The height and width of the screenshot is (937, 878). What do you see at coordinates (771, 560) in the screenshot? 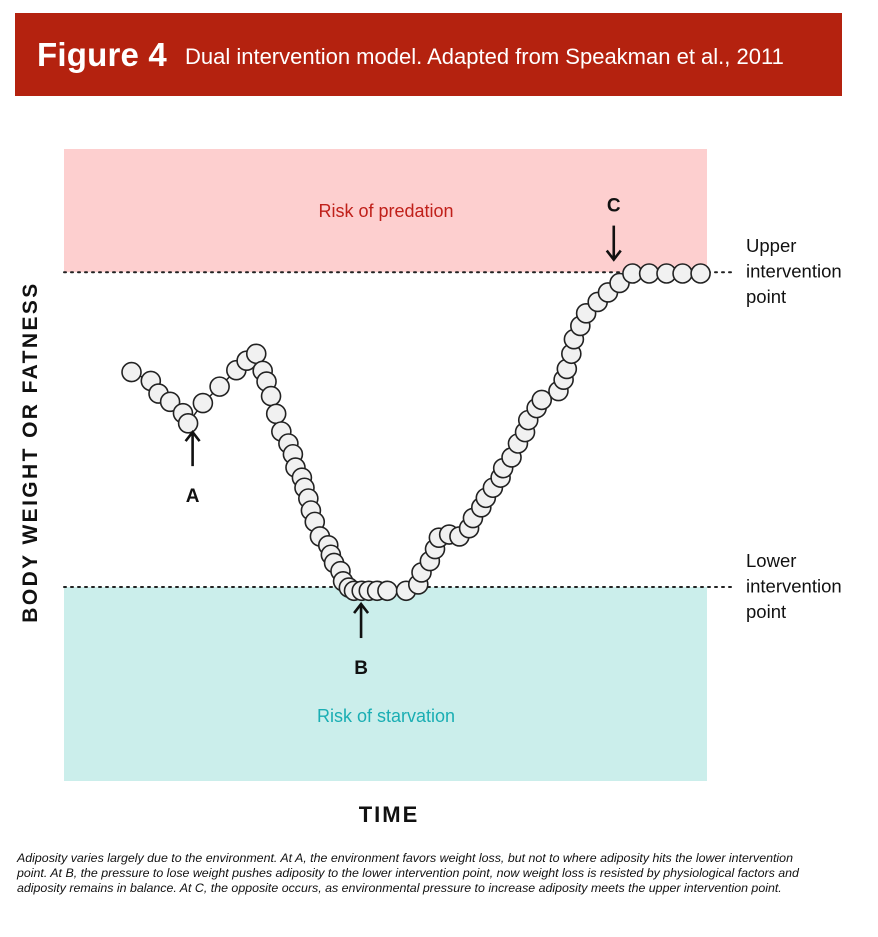
I see `lower-intervention-label-line: Lower` at bounding box center [771, 560].